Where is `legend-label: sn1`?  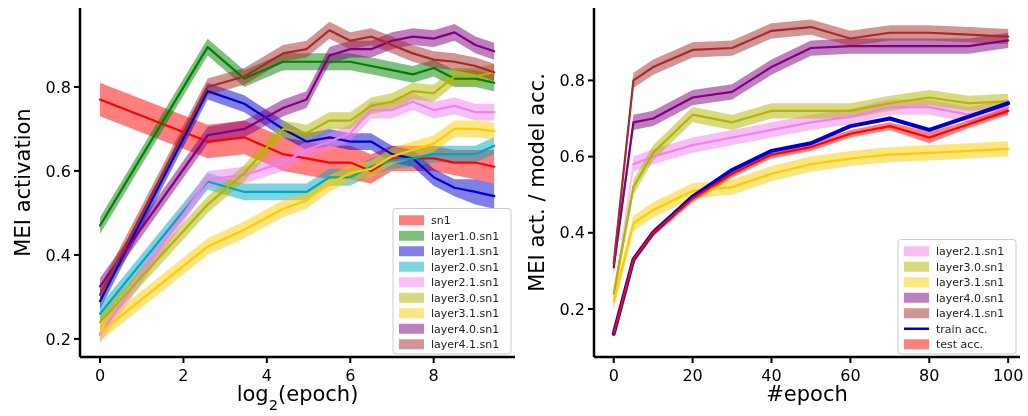
legend-label: sn1 is located at coordinates (441, 221).